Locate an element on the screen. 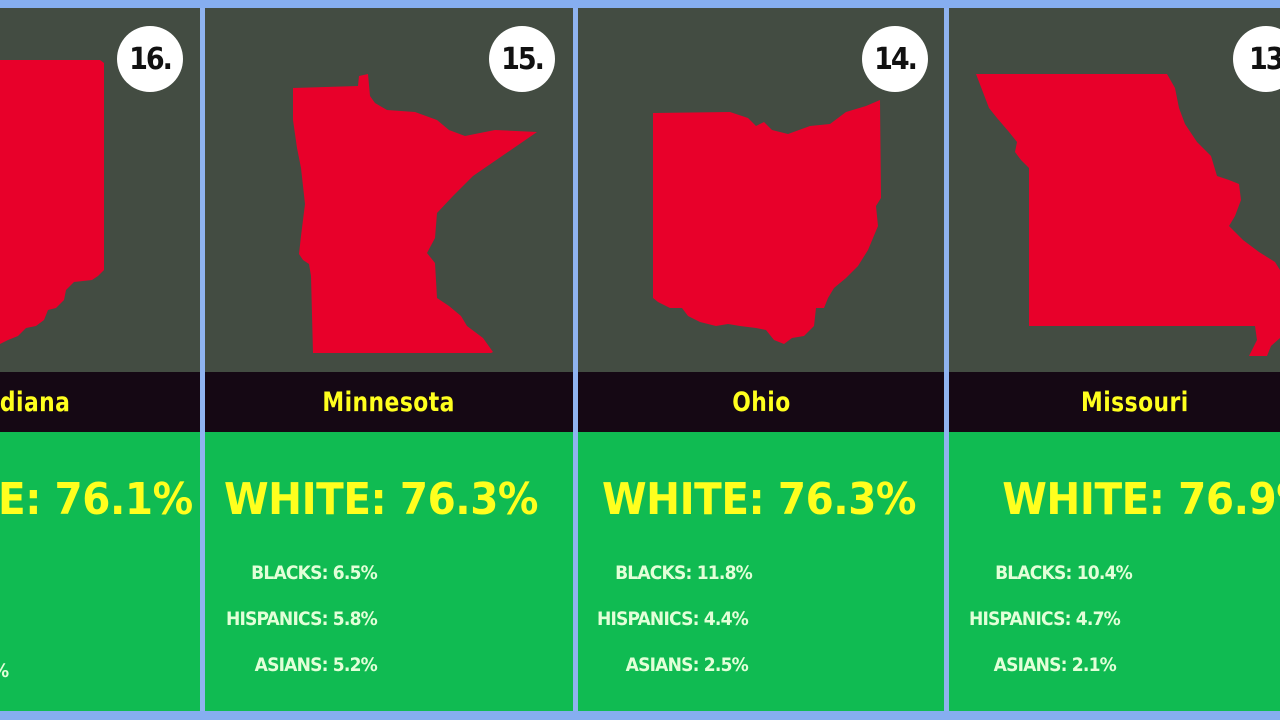 This screenshot has width=1280, height=720. blacks-percentage: BLACKS: 10.4% is located at coordinates (1064, 573).